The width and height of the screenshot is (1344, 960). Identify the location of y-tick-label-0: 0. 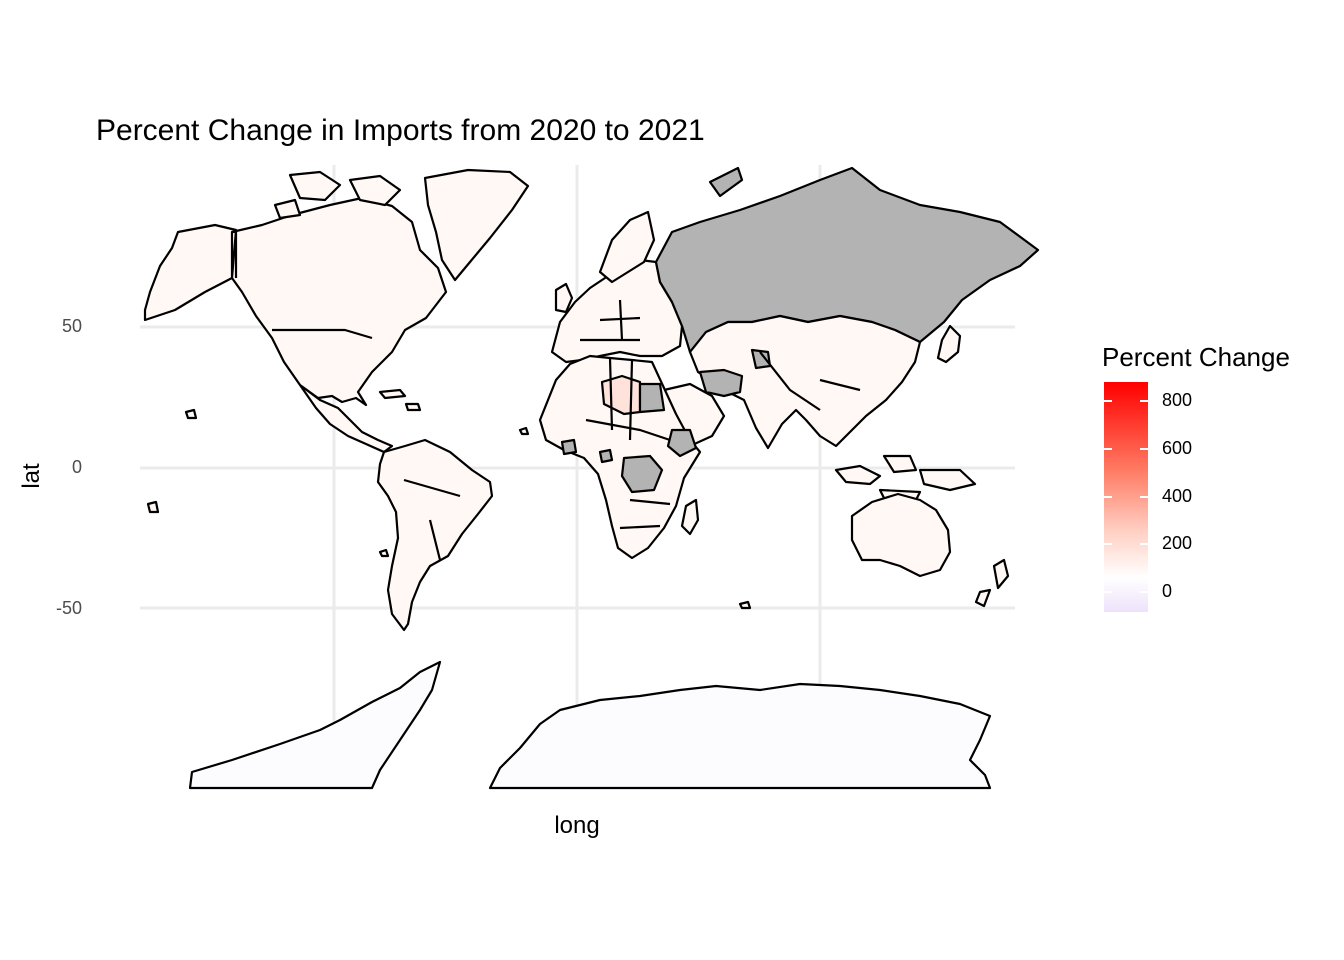
(76, 467).